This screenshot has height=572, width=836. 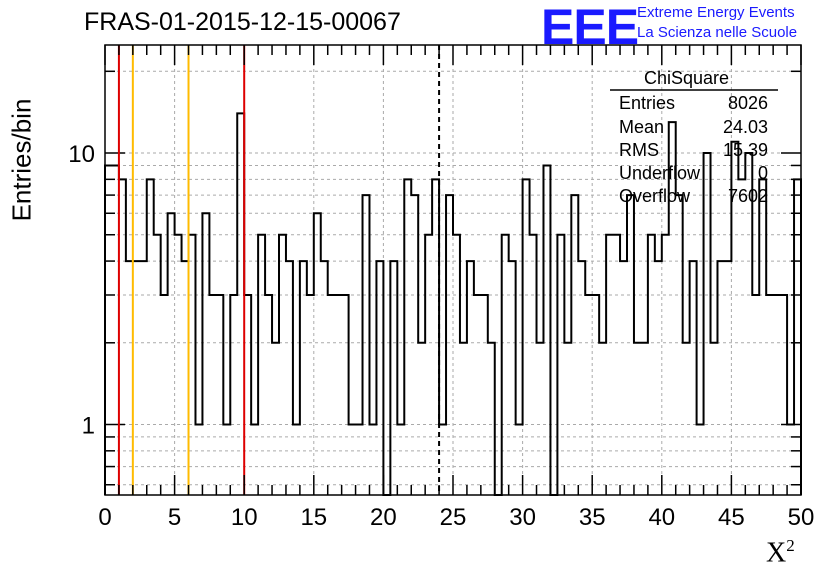 I want to click on stat-value-overflow: 7602, so click(x=747, y=196).